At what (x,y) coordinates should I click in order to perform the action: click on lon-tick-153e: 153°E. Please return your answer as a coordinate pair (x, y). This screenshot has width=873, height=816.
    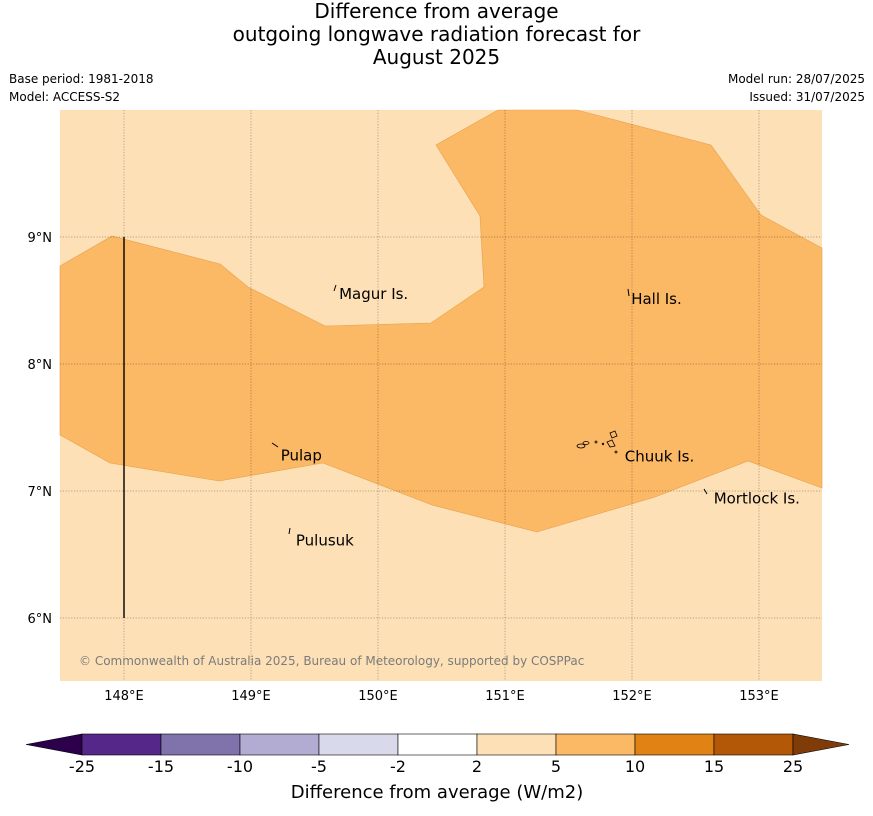
    Looking at the image, I should click on (759, 696).